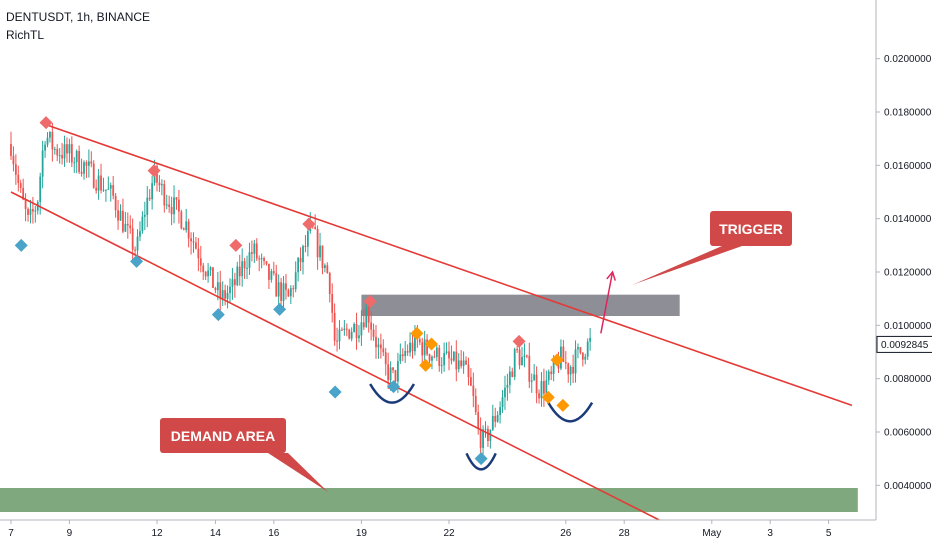 The width and height of the screenshot is (932, 550). What do you see at coordinates (687, 265) in the screenshot?
I see `trigger-callout-pointer` at bounding box center [687, 265].